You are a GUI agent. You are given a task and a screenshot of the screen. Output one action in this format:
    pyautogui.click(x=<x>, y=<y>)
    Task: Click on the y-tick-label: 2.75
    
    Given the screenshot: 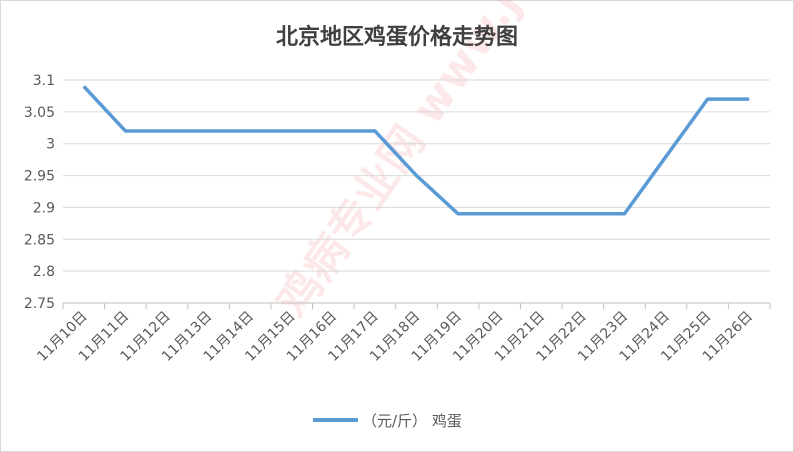 What is the action you would take?
    pyautogui.click(x=39, y=304)
    